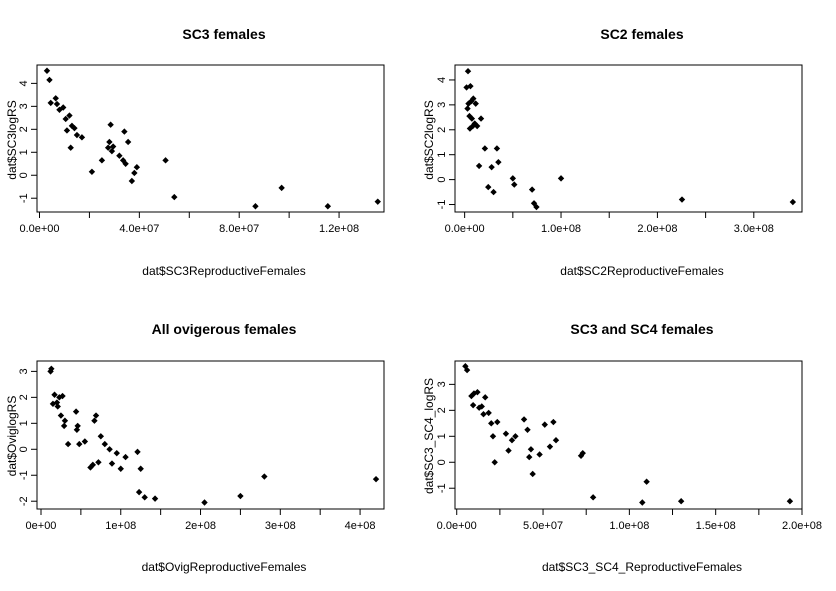 This screenshot has width=836, height=591. What do you see at coordinates (24, 83) in the screenshot?
I see `y-tick-label: 4` at bounding box center [24, 83].